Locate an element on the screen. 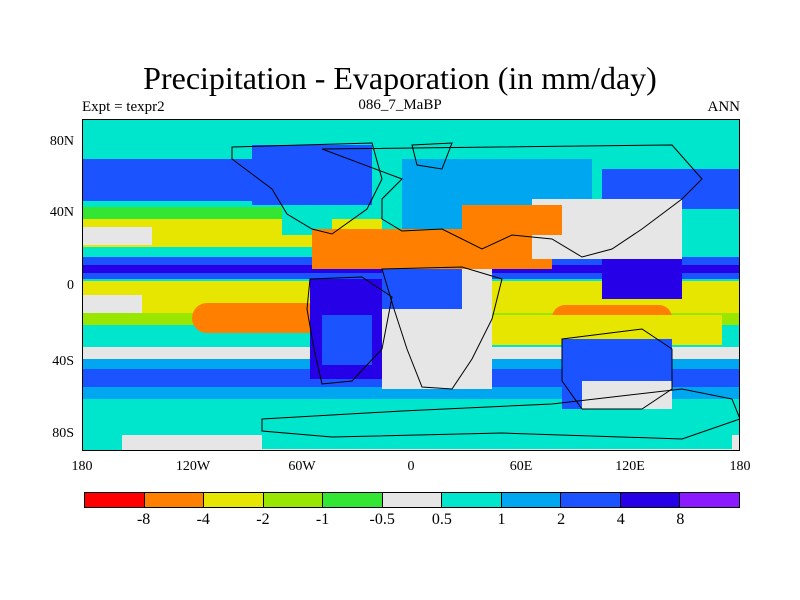 This screenshot has height=600, width=800. y-tick-40s: 40S is located at coordinates (63, 361).